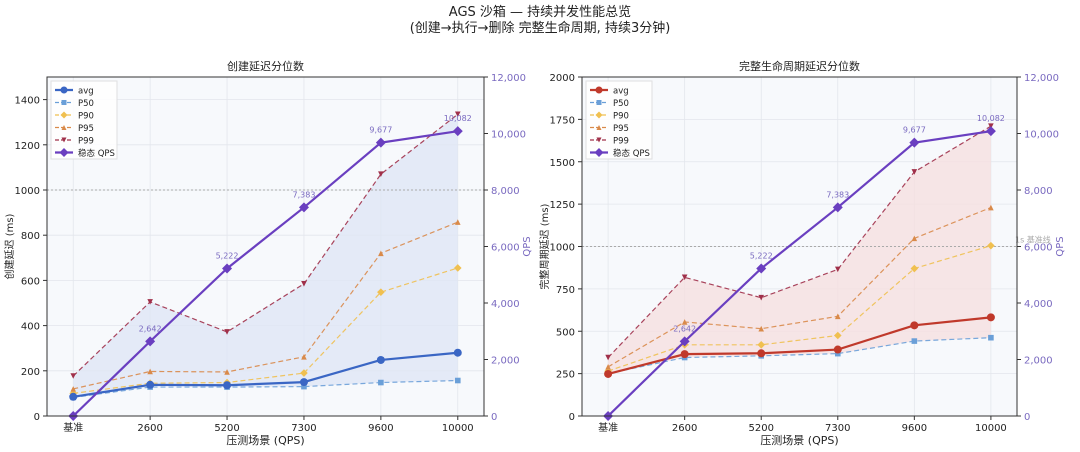  I want to click on y-tick-label: 1200, so click(27, 146).